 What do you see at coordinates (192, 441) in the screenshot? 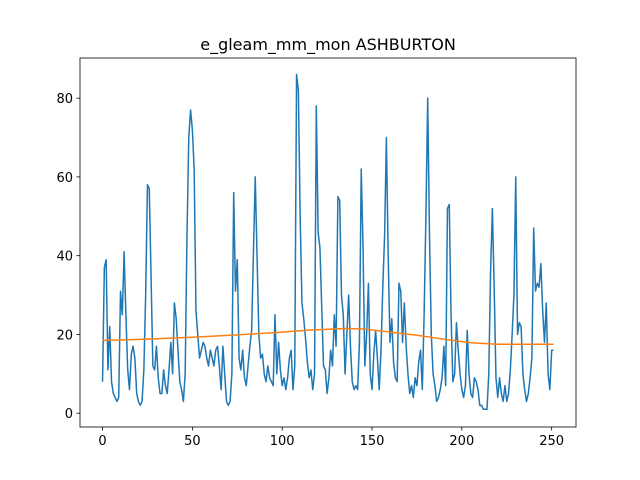
I see `x-tick-label: 50` at bounding box center [192, 441].